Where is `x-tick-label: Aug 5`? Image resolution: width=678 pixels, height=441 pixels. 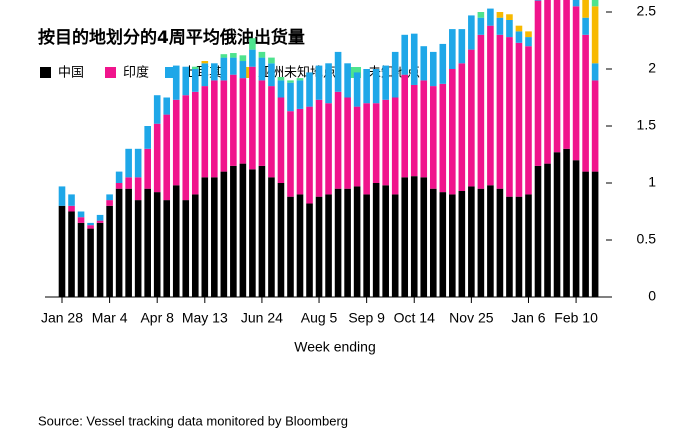 x-tick-label: Aug 5 is located at coordinates (319, 318).